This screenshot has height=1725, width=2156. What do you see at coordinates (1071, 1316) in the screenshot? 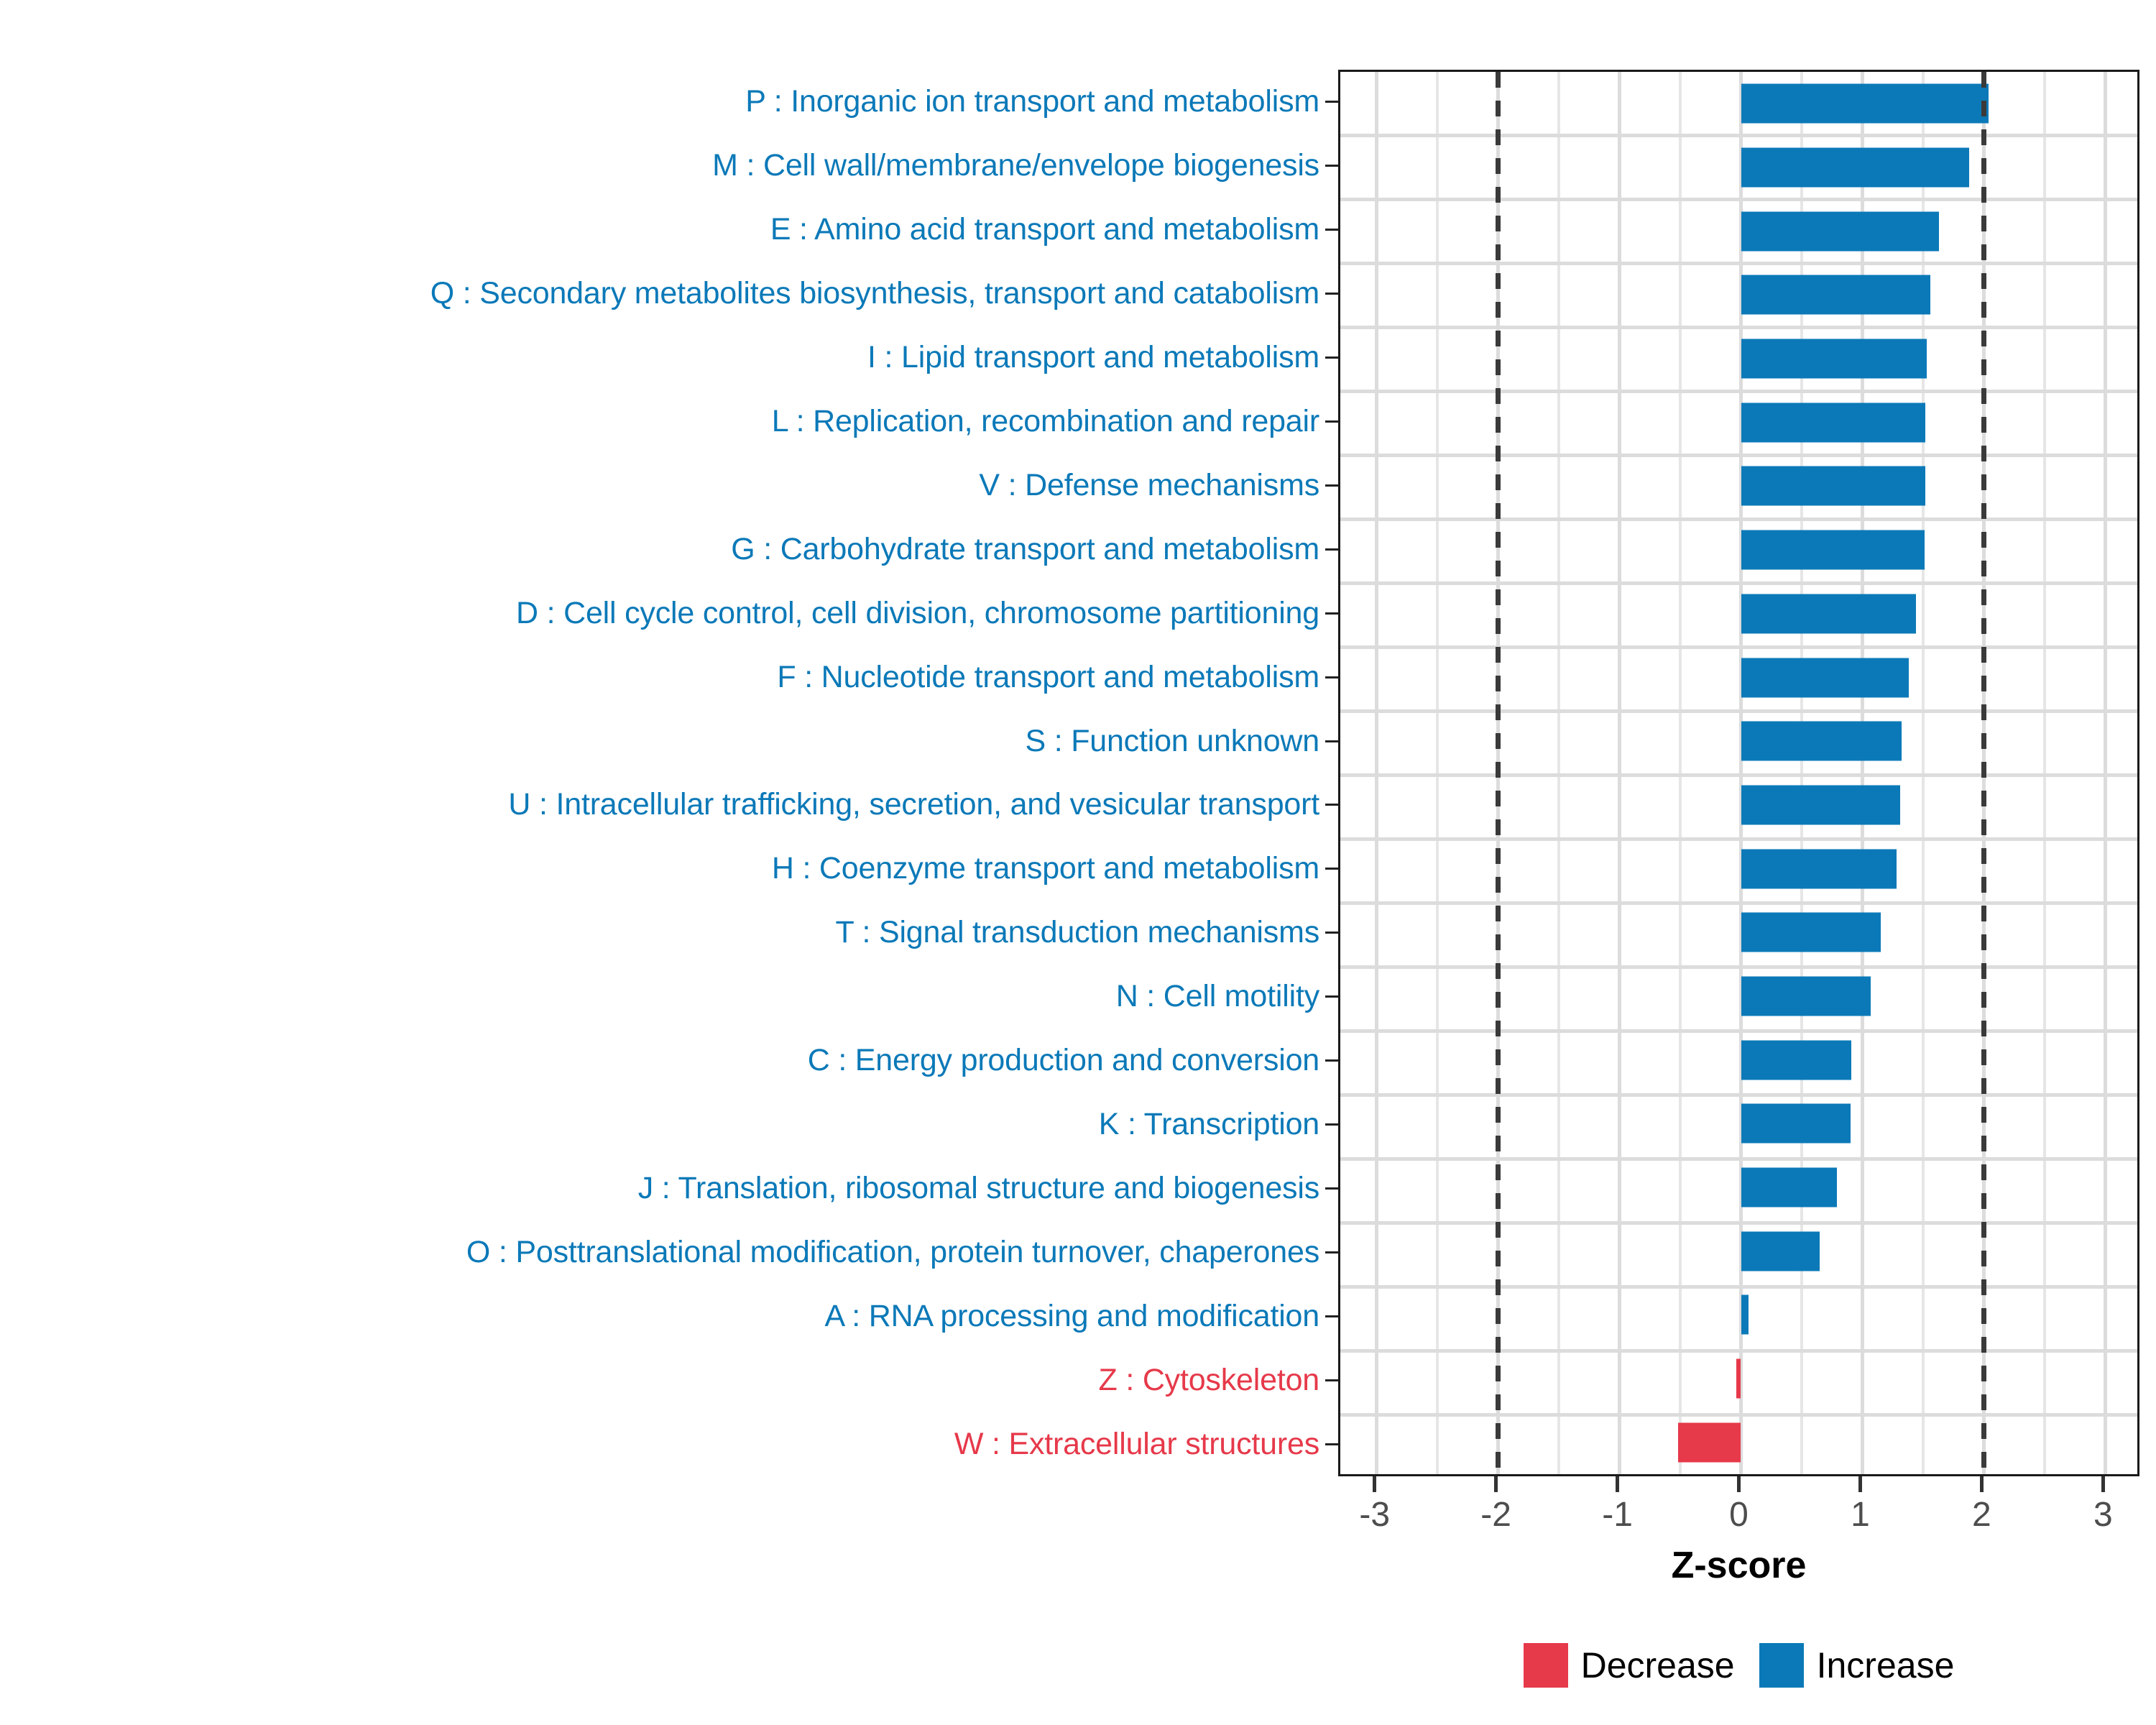
I see `category-label: A : RNA processing and modification` at bounding box center [1071, 1316].